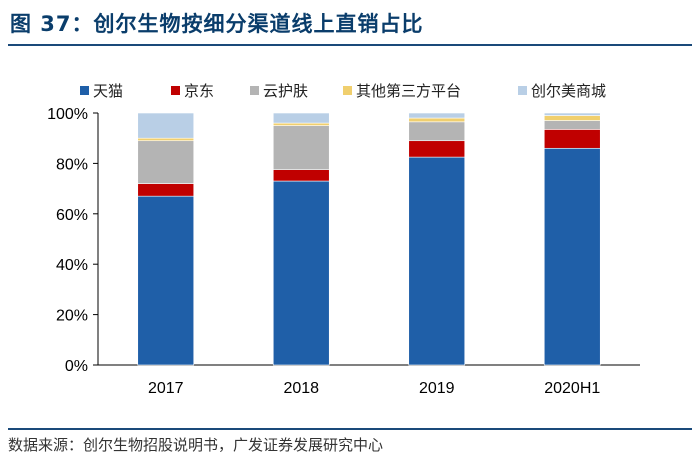 This screenshot has width=700, height=470. I want to click on y-tick-label: 100%, so click(67, 114).